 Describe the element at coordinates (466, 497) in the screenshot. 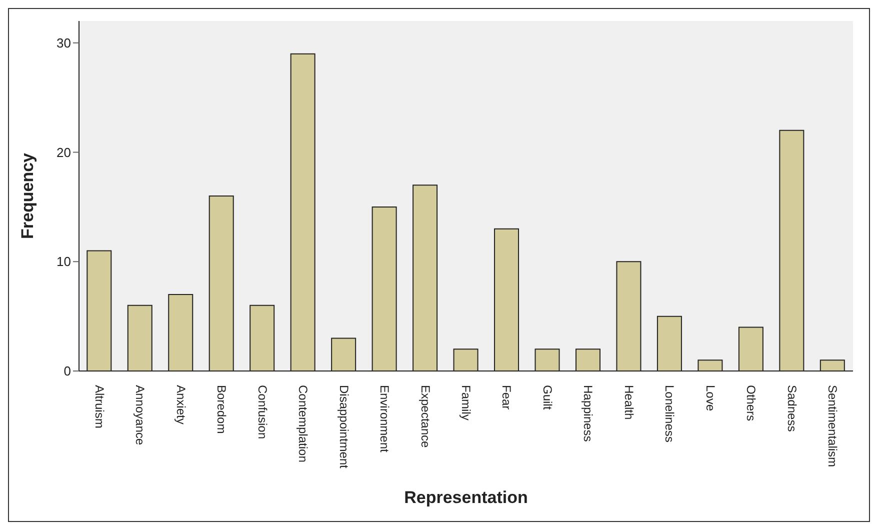

I see `x-axis-title: Representation` at that location.